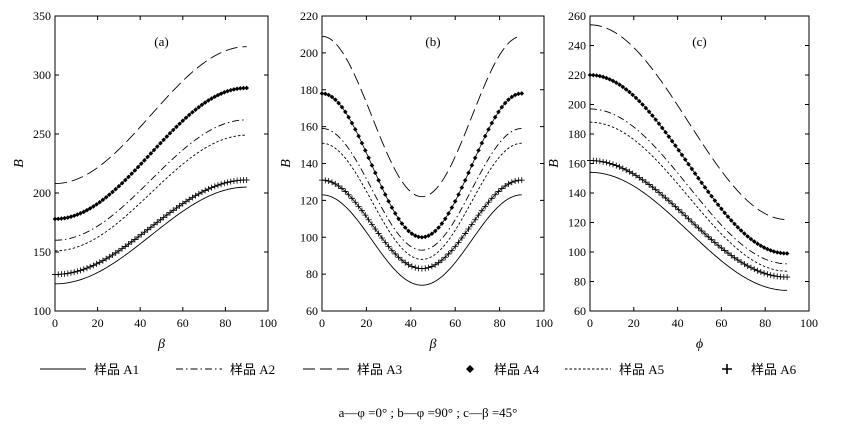 The image size is (856, 430). I want to click on legend-label: 样品 A4, so click(517, 369).